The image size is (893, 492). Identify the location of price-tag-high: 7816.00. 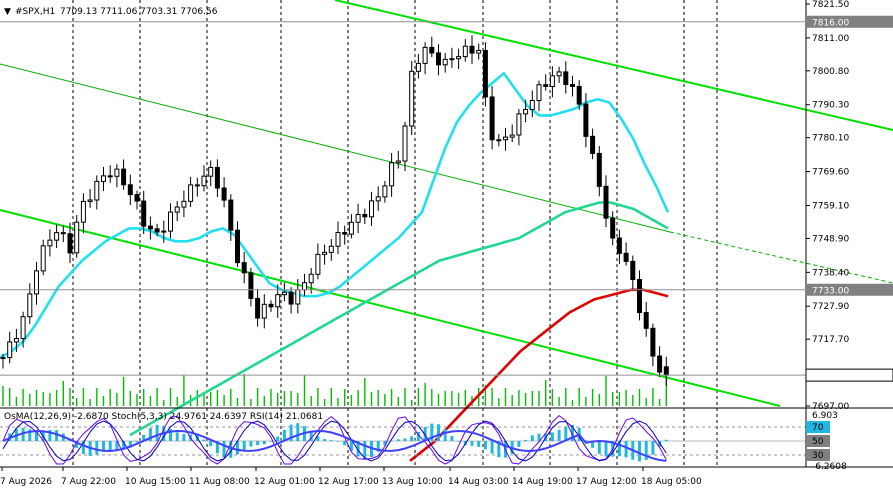
(830, 23).